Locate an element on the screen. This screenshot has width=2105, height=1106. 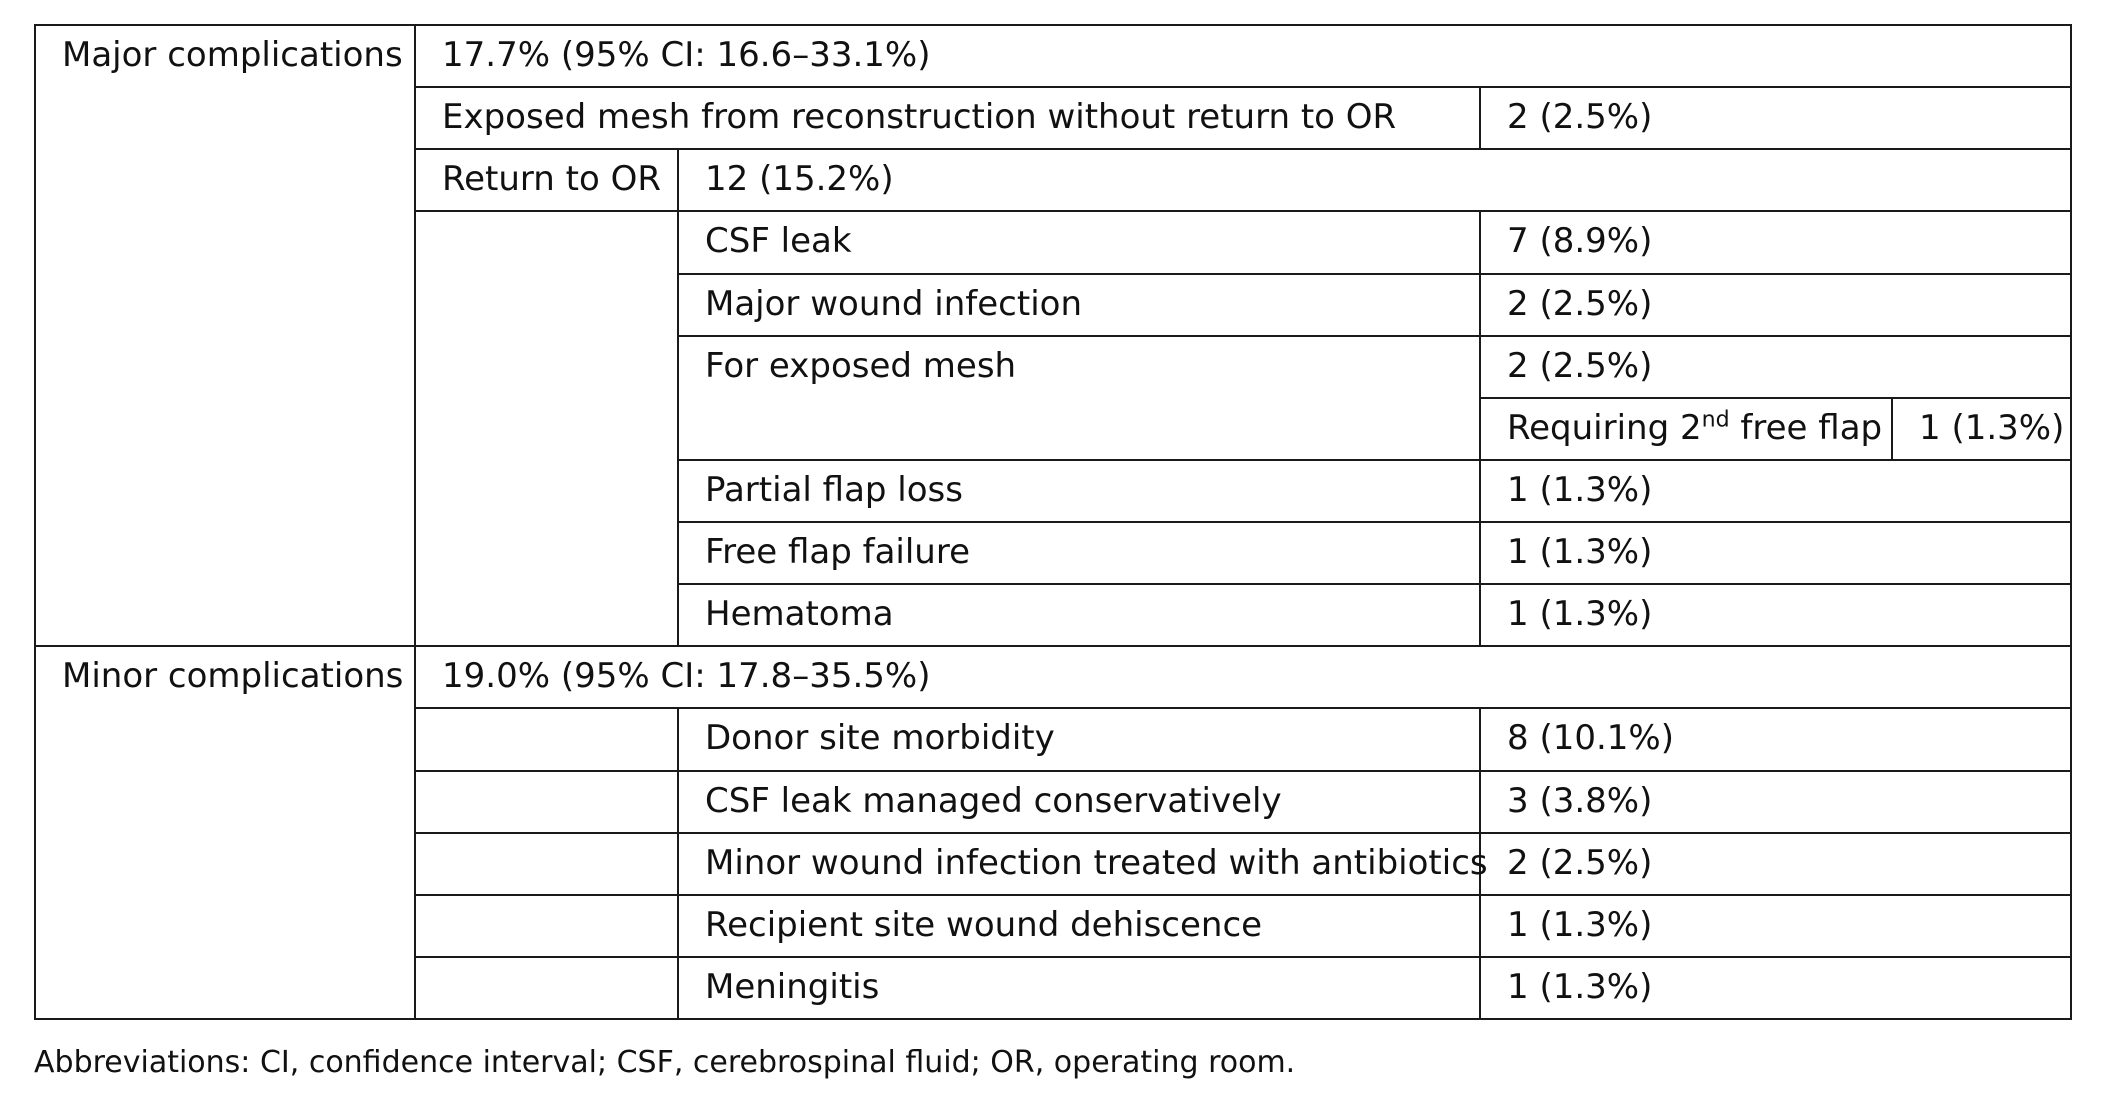
partial-flap-loss-value: 1 (1.3%) is located at coordinates (1775, 491).